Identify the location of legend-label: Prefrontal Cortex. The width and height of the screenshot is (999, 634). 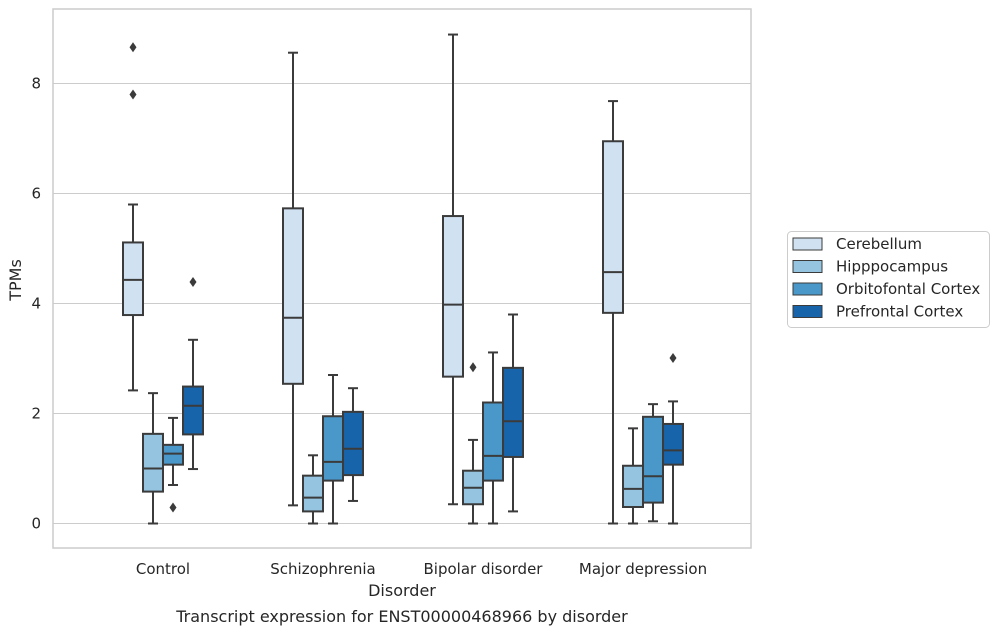
(899, 312).